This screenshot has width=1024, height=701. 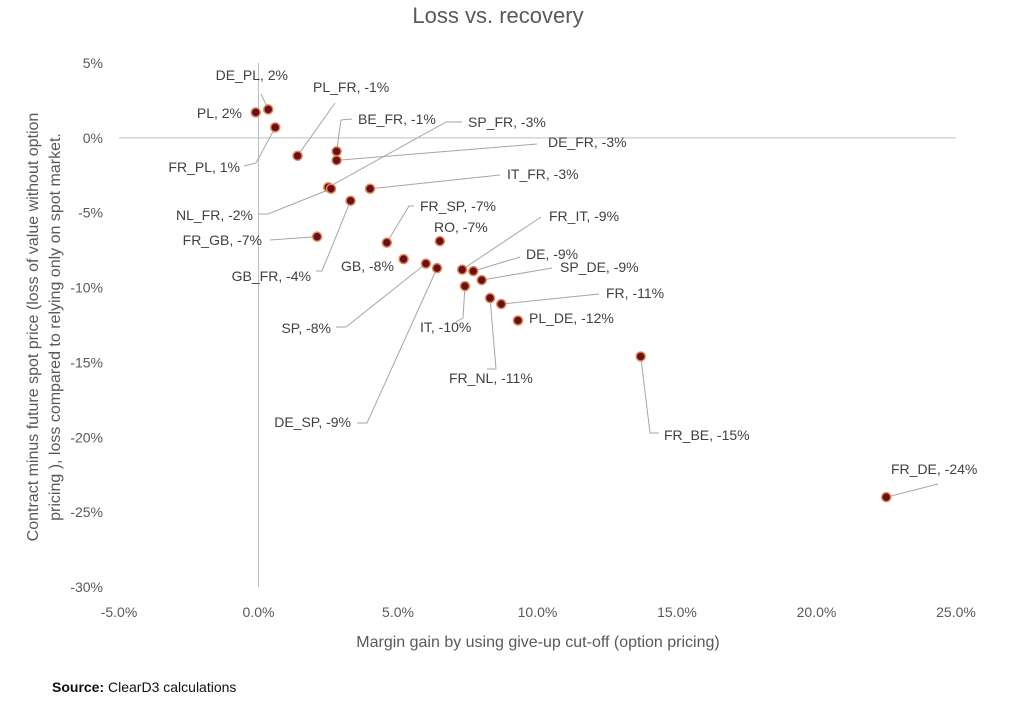 I want to click on y-tick-label: -25%, so click(x=86, y=512).